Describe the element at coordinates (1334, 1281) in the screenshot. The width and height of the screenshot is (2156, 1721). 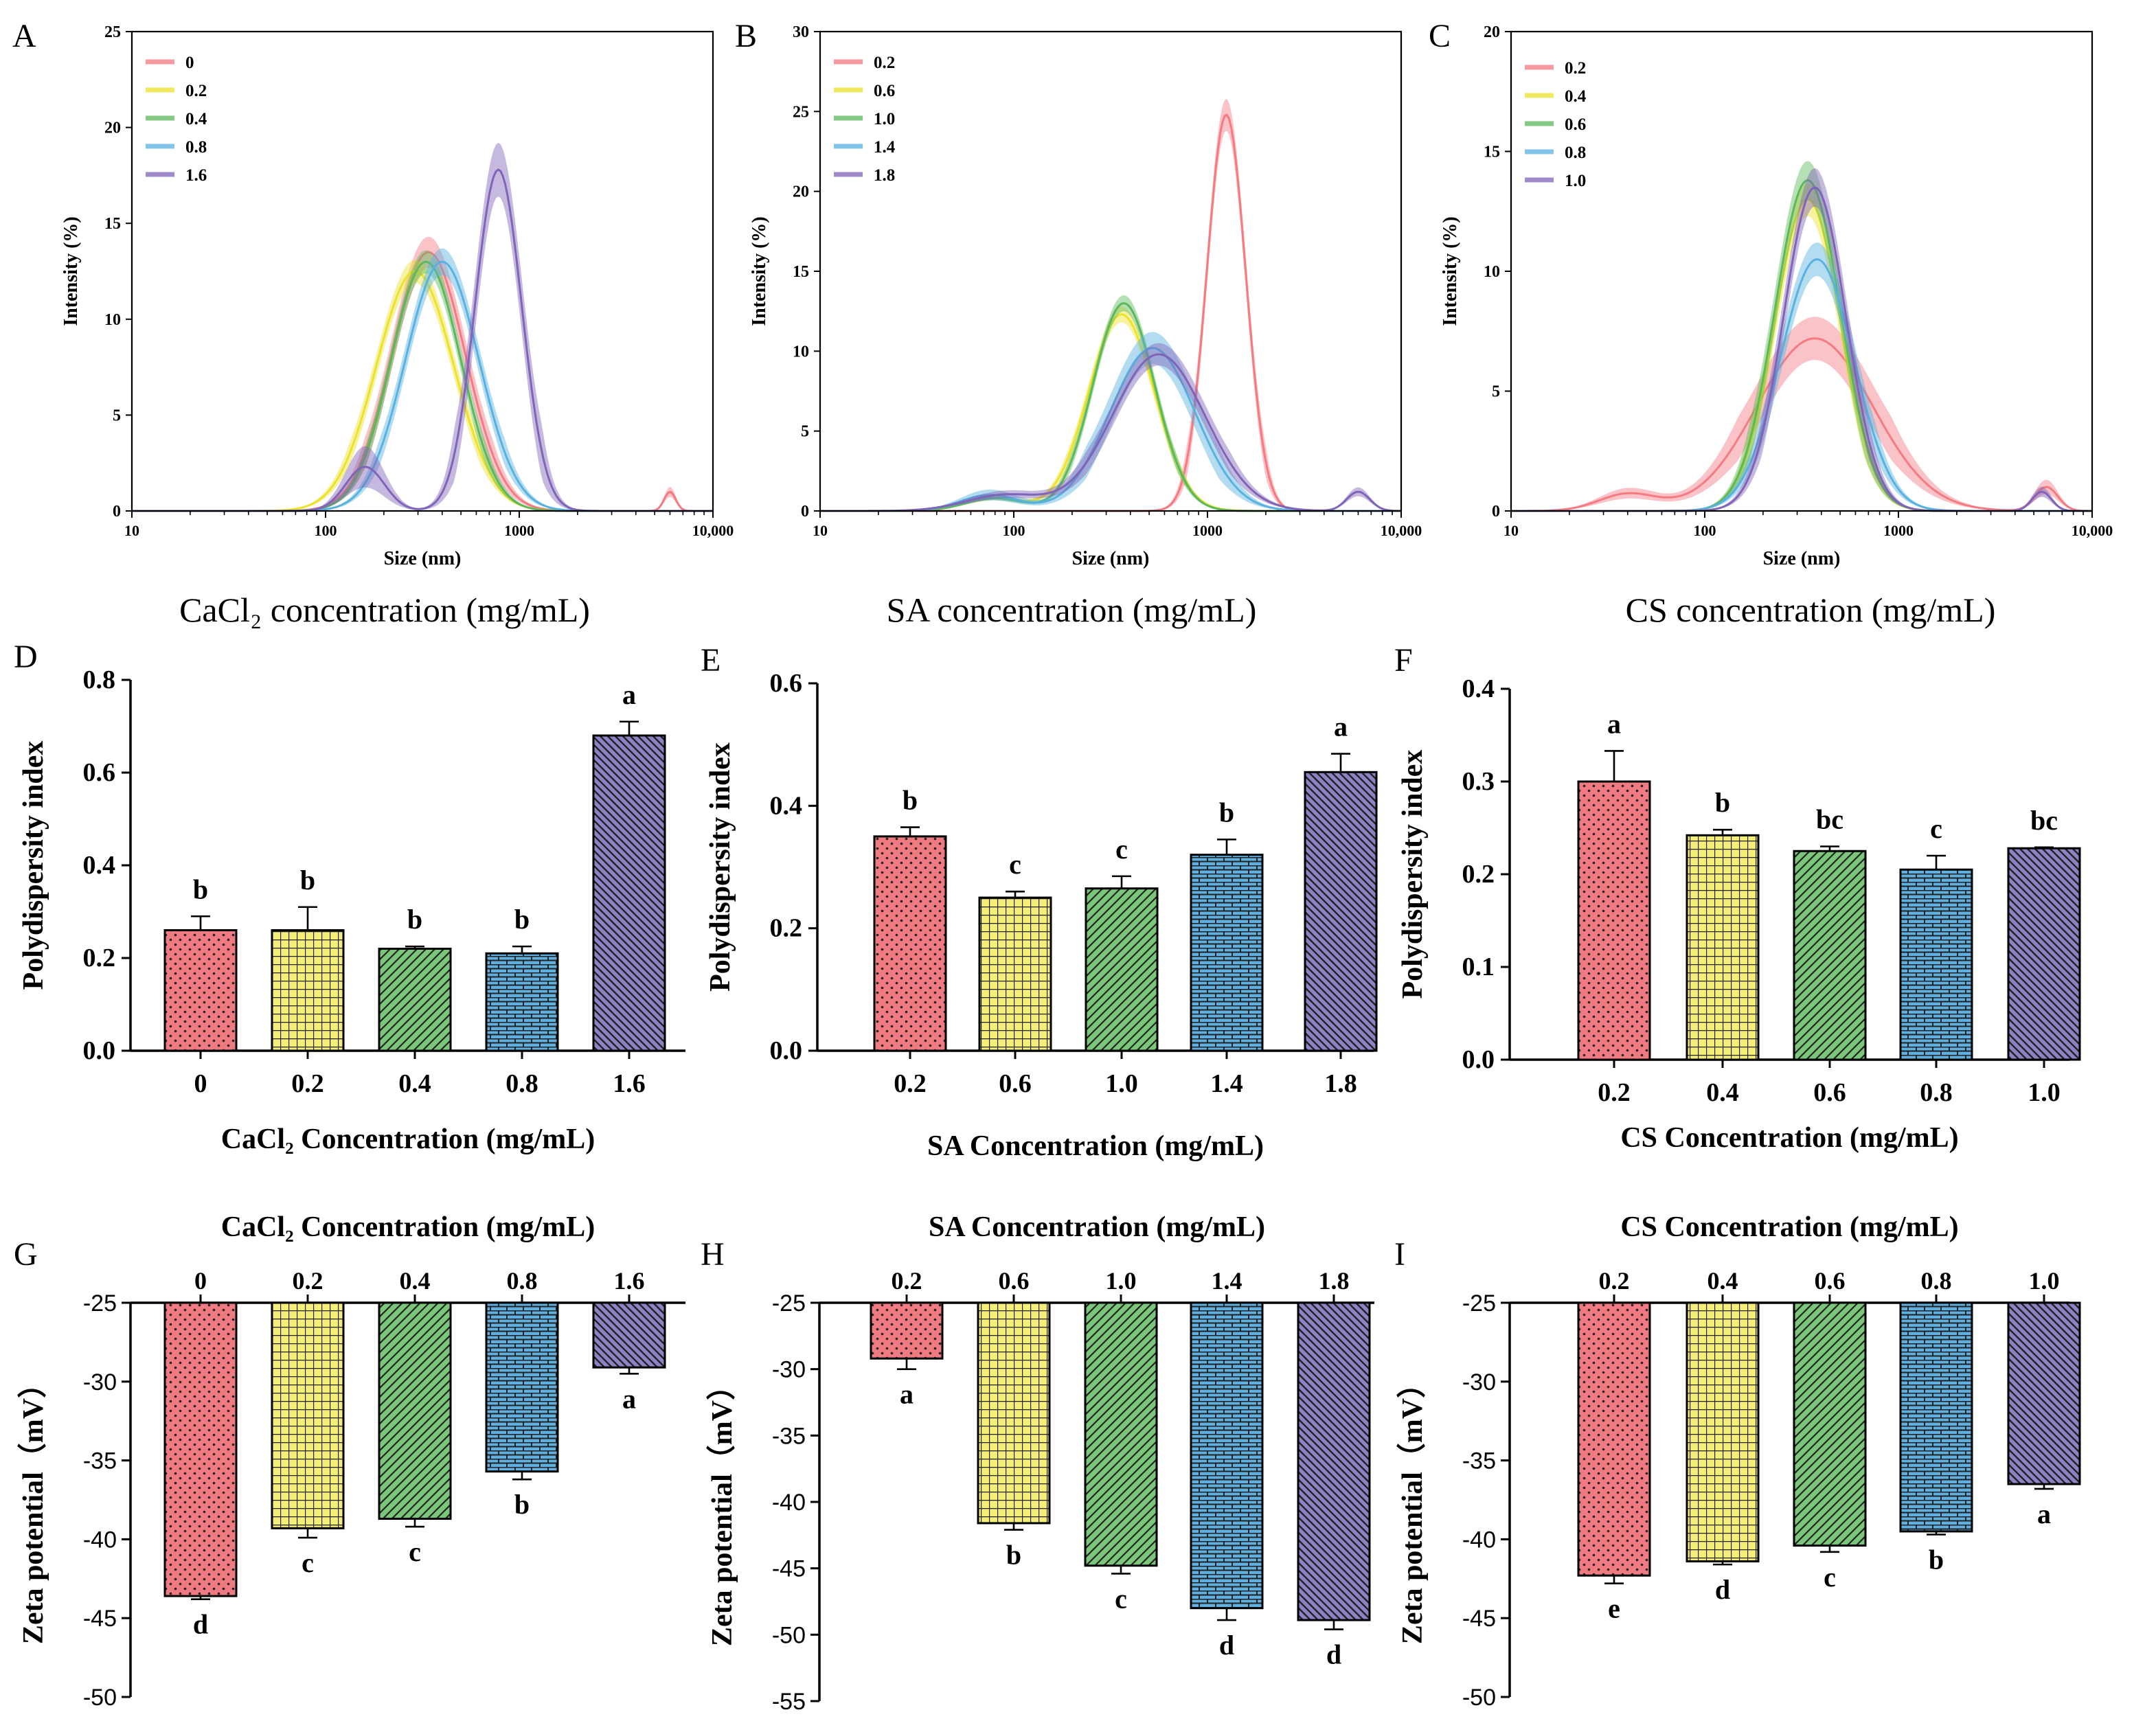
I see `x-tick-label: 1.8` at that location.